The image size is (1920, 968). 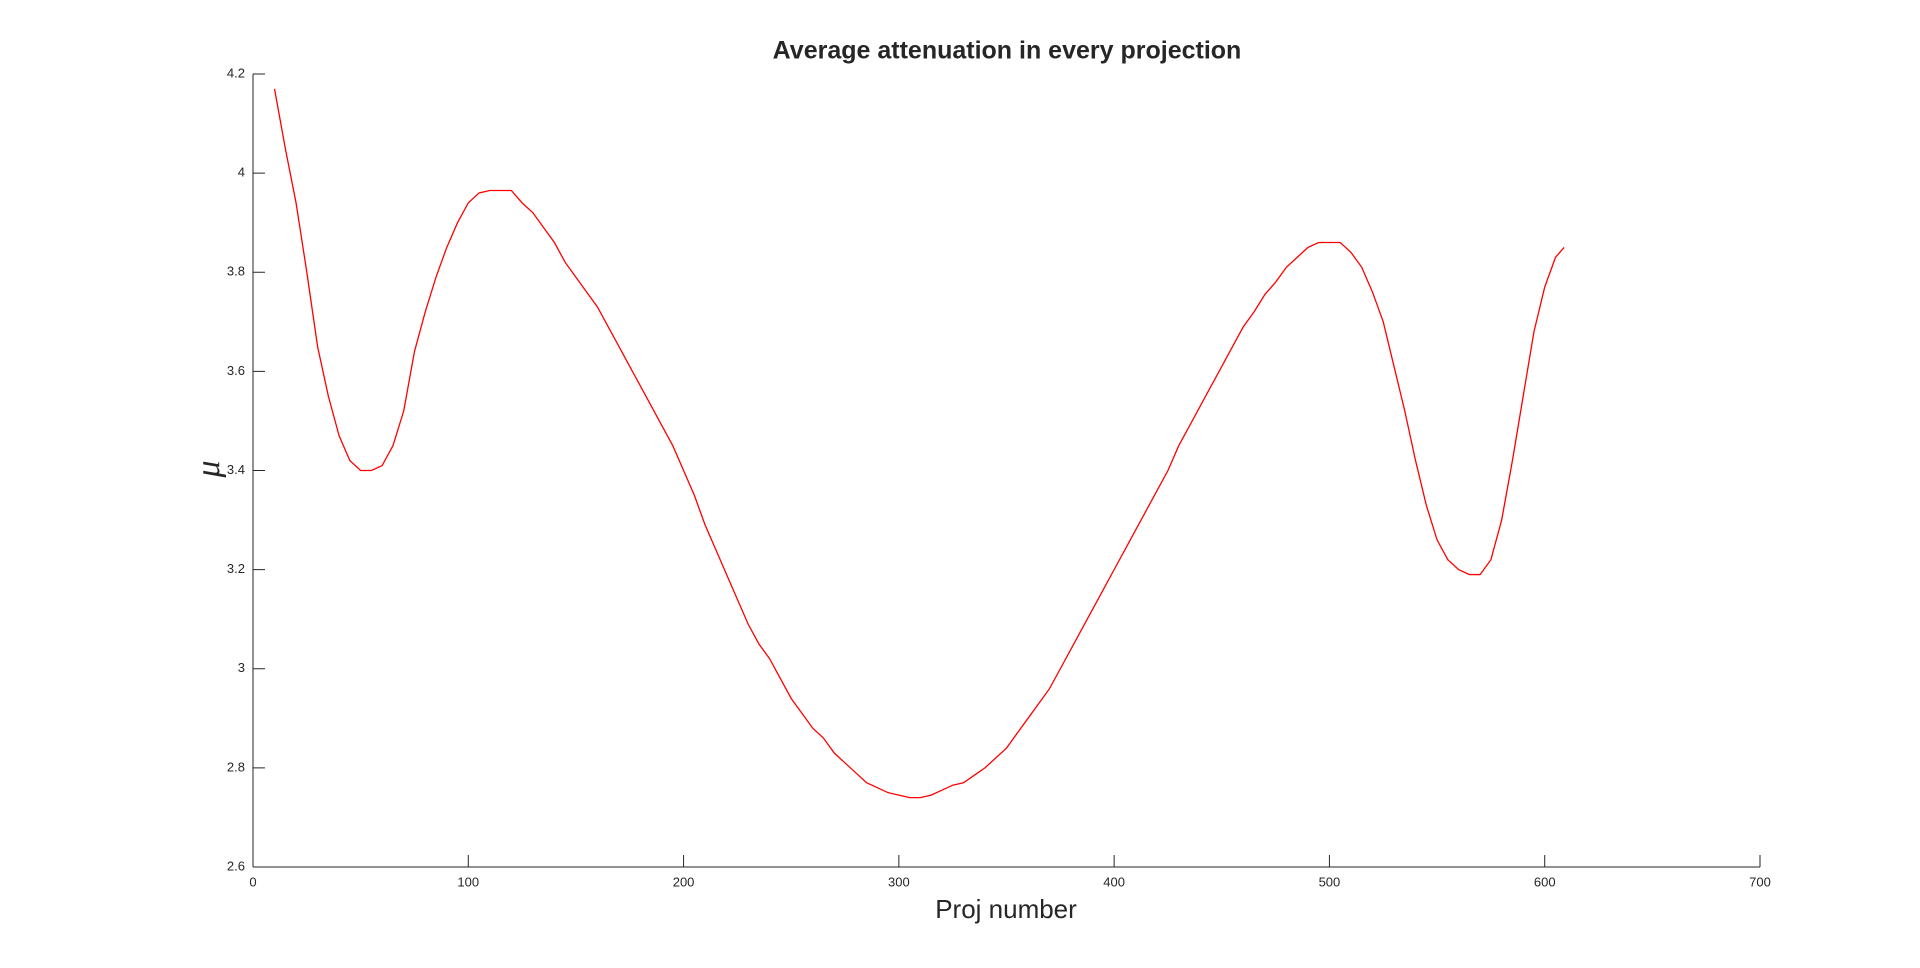 What do you see at coordinates (236, 865) in the screenshot?
I see `y-tick-label: 2.6` at bounding box center [236, 865].